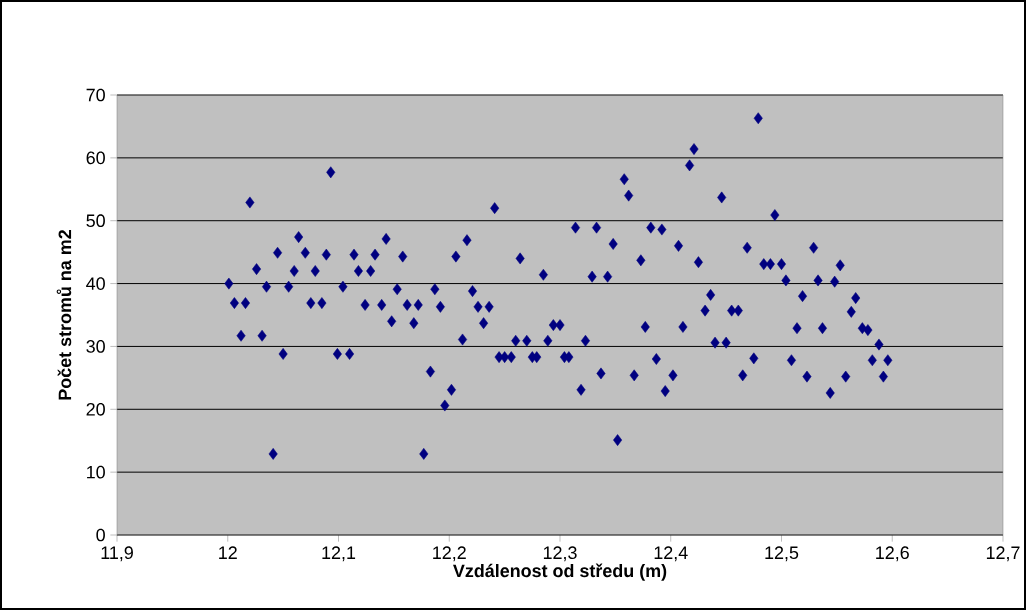 The height and width of the screenshot is (610, 1027). Describe the element at coordinates (95, 221) in the screenshot. I see `y-tick-label: 50` at that location.